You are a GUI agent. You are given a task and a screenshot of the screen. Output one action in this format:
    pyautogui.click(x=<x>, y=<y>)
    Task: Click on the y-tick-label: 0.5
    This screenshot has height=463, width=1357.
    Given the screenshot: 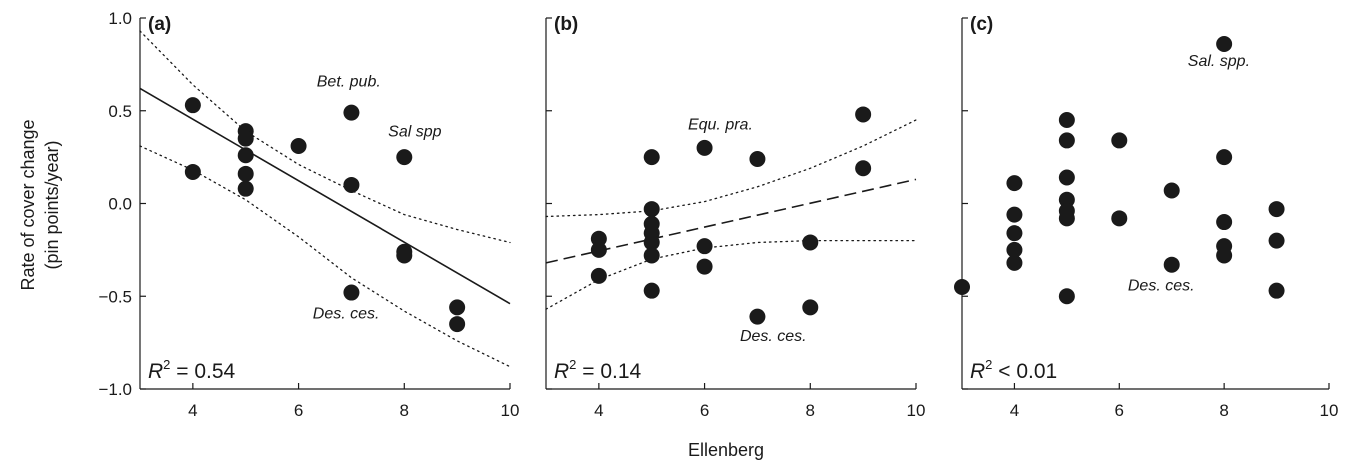 What is the action you would take?
    pyautogui.click(x=120, y=111)
    